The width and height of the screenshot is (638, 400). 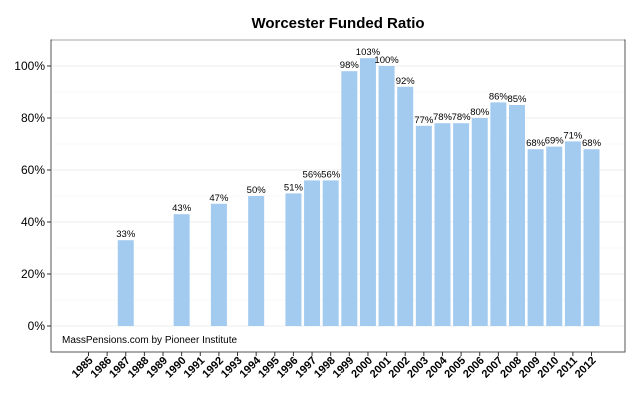 What do you see at coordinates (573, 135) in the screenshot?
I see `data-label: 71%` at bounding box center [573, 135].